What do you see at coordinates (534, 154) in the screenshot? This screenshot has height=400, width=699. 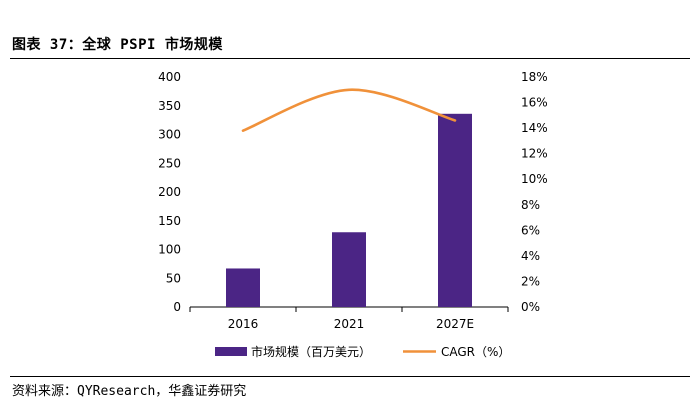 I see `y2-tick-label: 12%` at bounding box center [534, 154].